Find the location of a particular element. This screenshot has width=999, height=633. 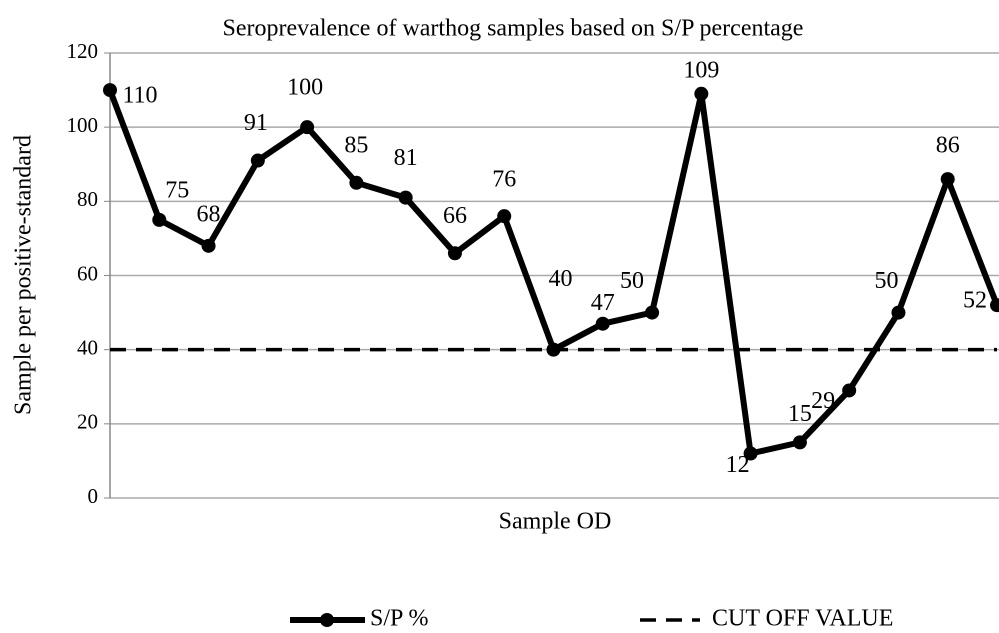

data-label: 12 is located at coordinates (738, 465).